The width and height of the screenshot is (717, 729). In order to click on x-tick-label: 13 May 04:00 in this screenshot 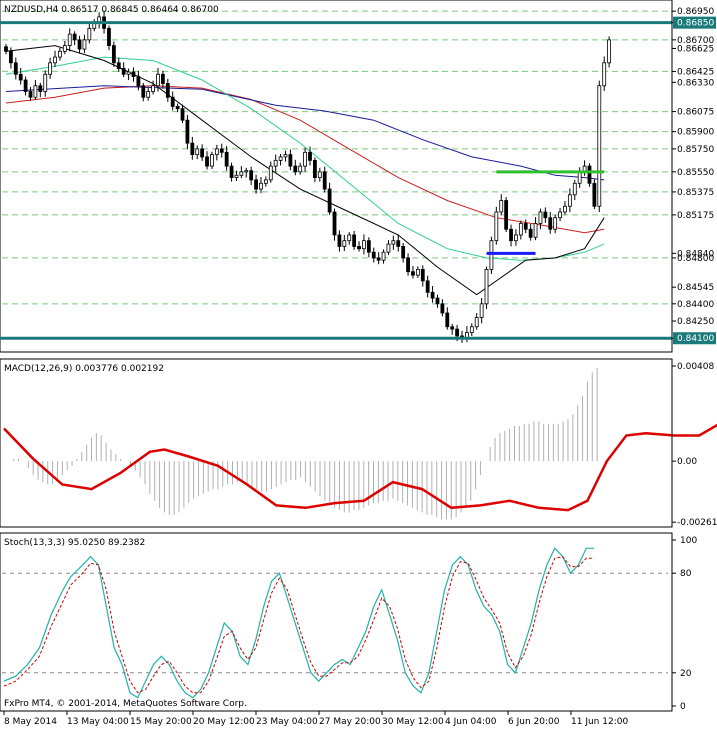, I will do `click(98, 722)`.